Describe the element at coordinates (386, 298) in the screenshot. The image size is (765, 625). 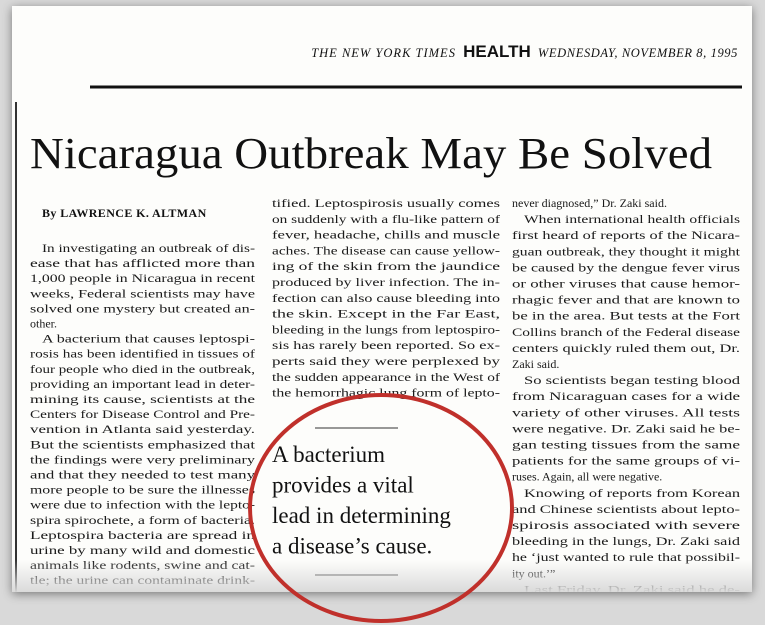
I see `body-line: fection can also cause bleeding into` at that location.